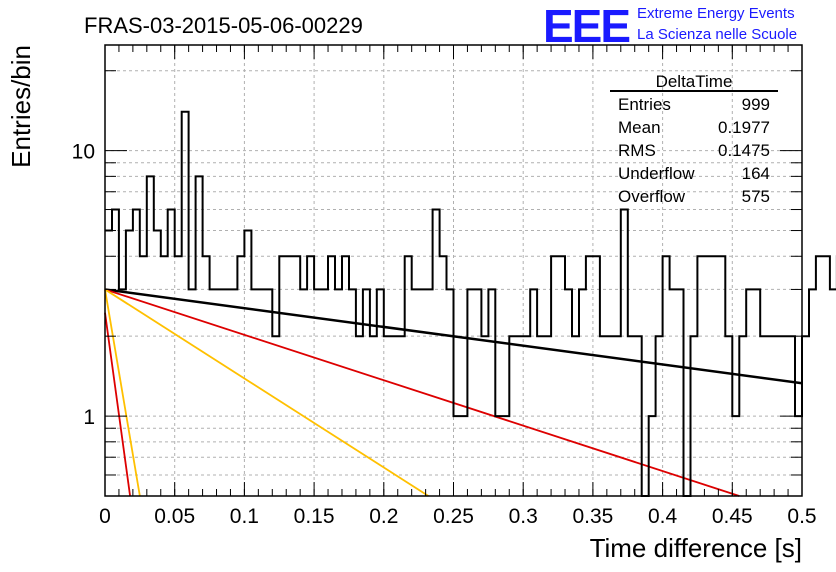 This screenshot has width=836, height=572. What do you see at coordinates (756, 104) in the screenshot?
I see `stats-row-value: 999` at bounding box center [756, 104].